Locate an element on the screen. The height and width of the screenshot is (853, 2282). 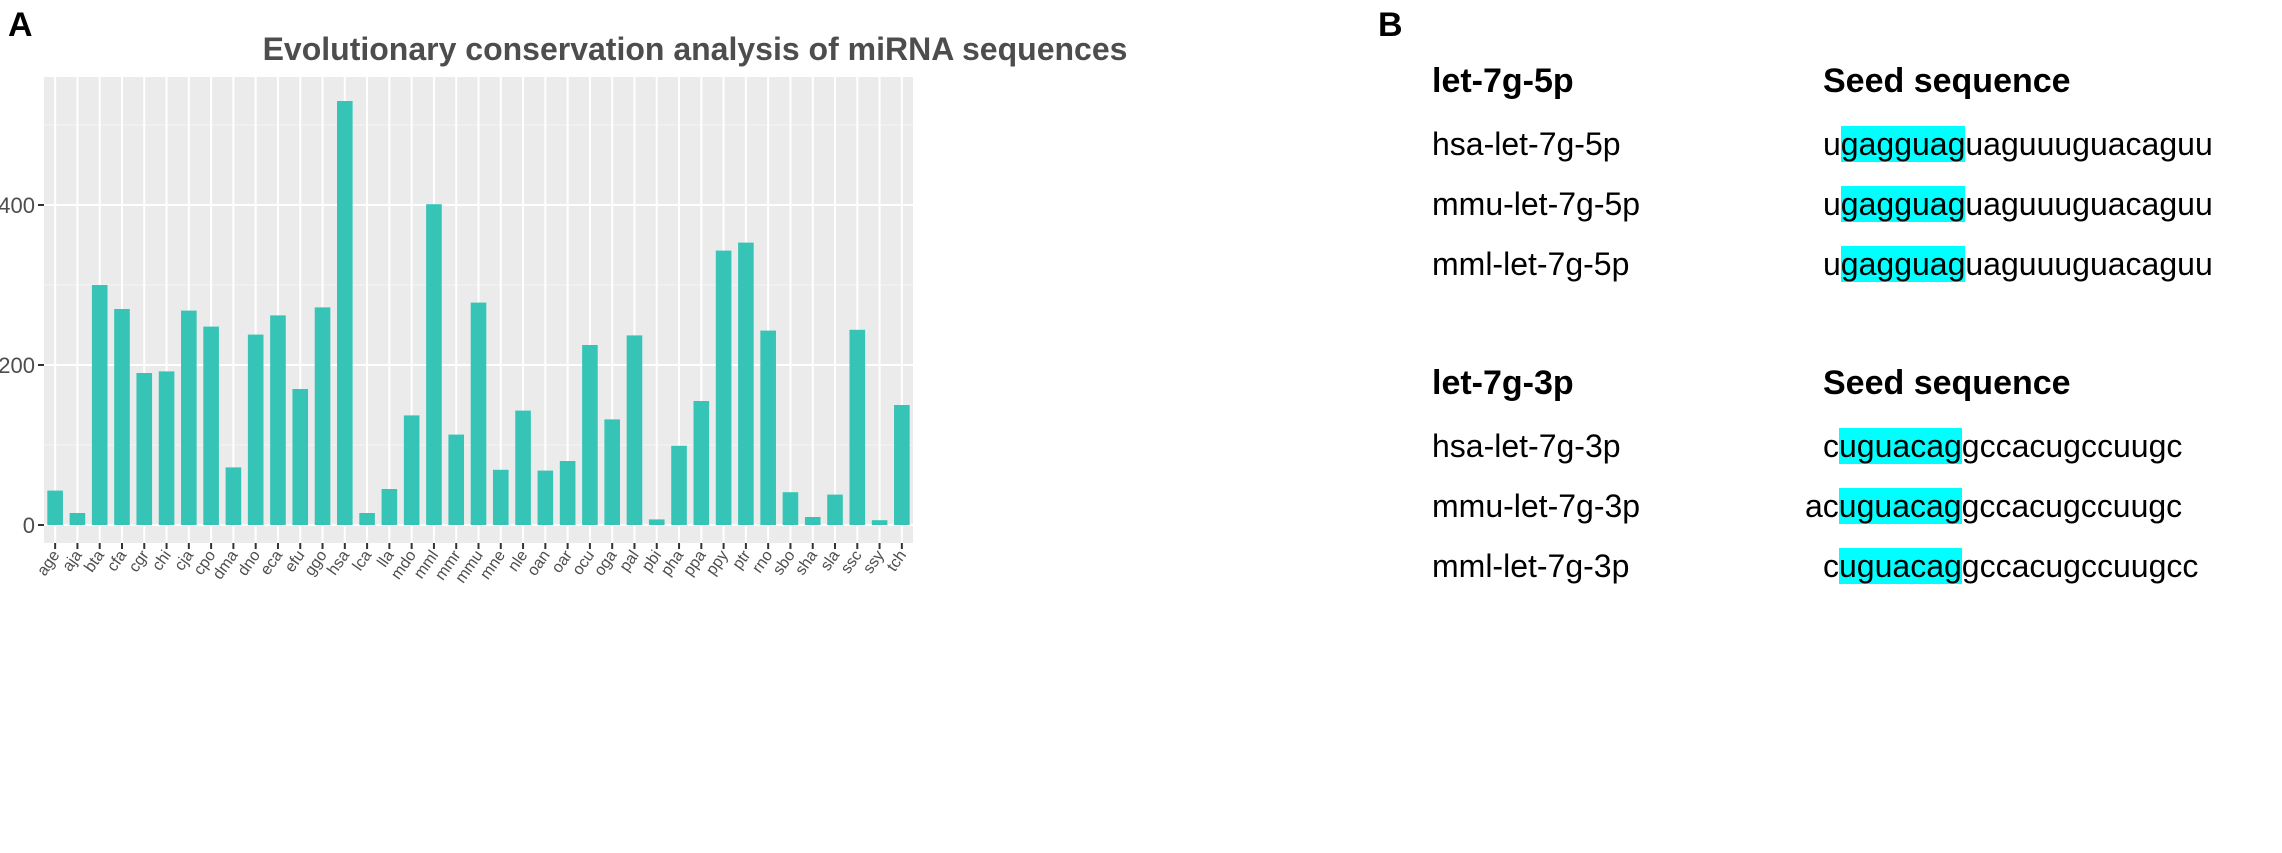
bar-bta is located at coordinates (99, 405).